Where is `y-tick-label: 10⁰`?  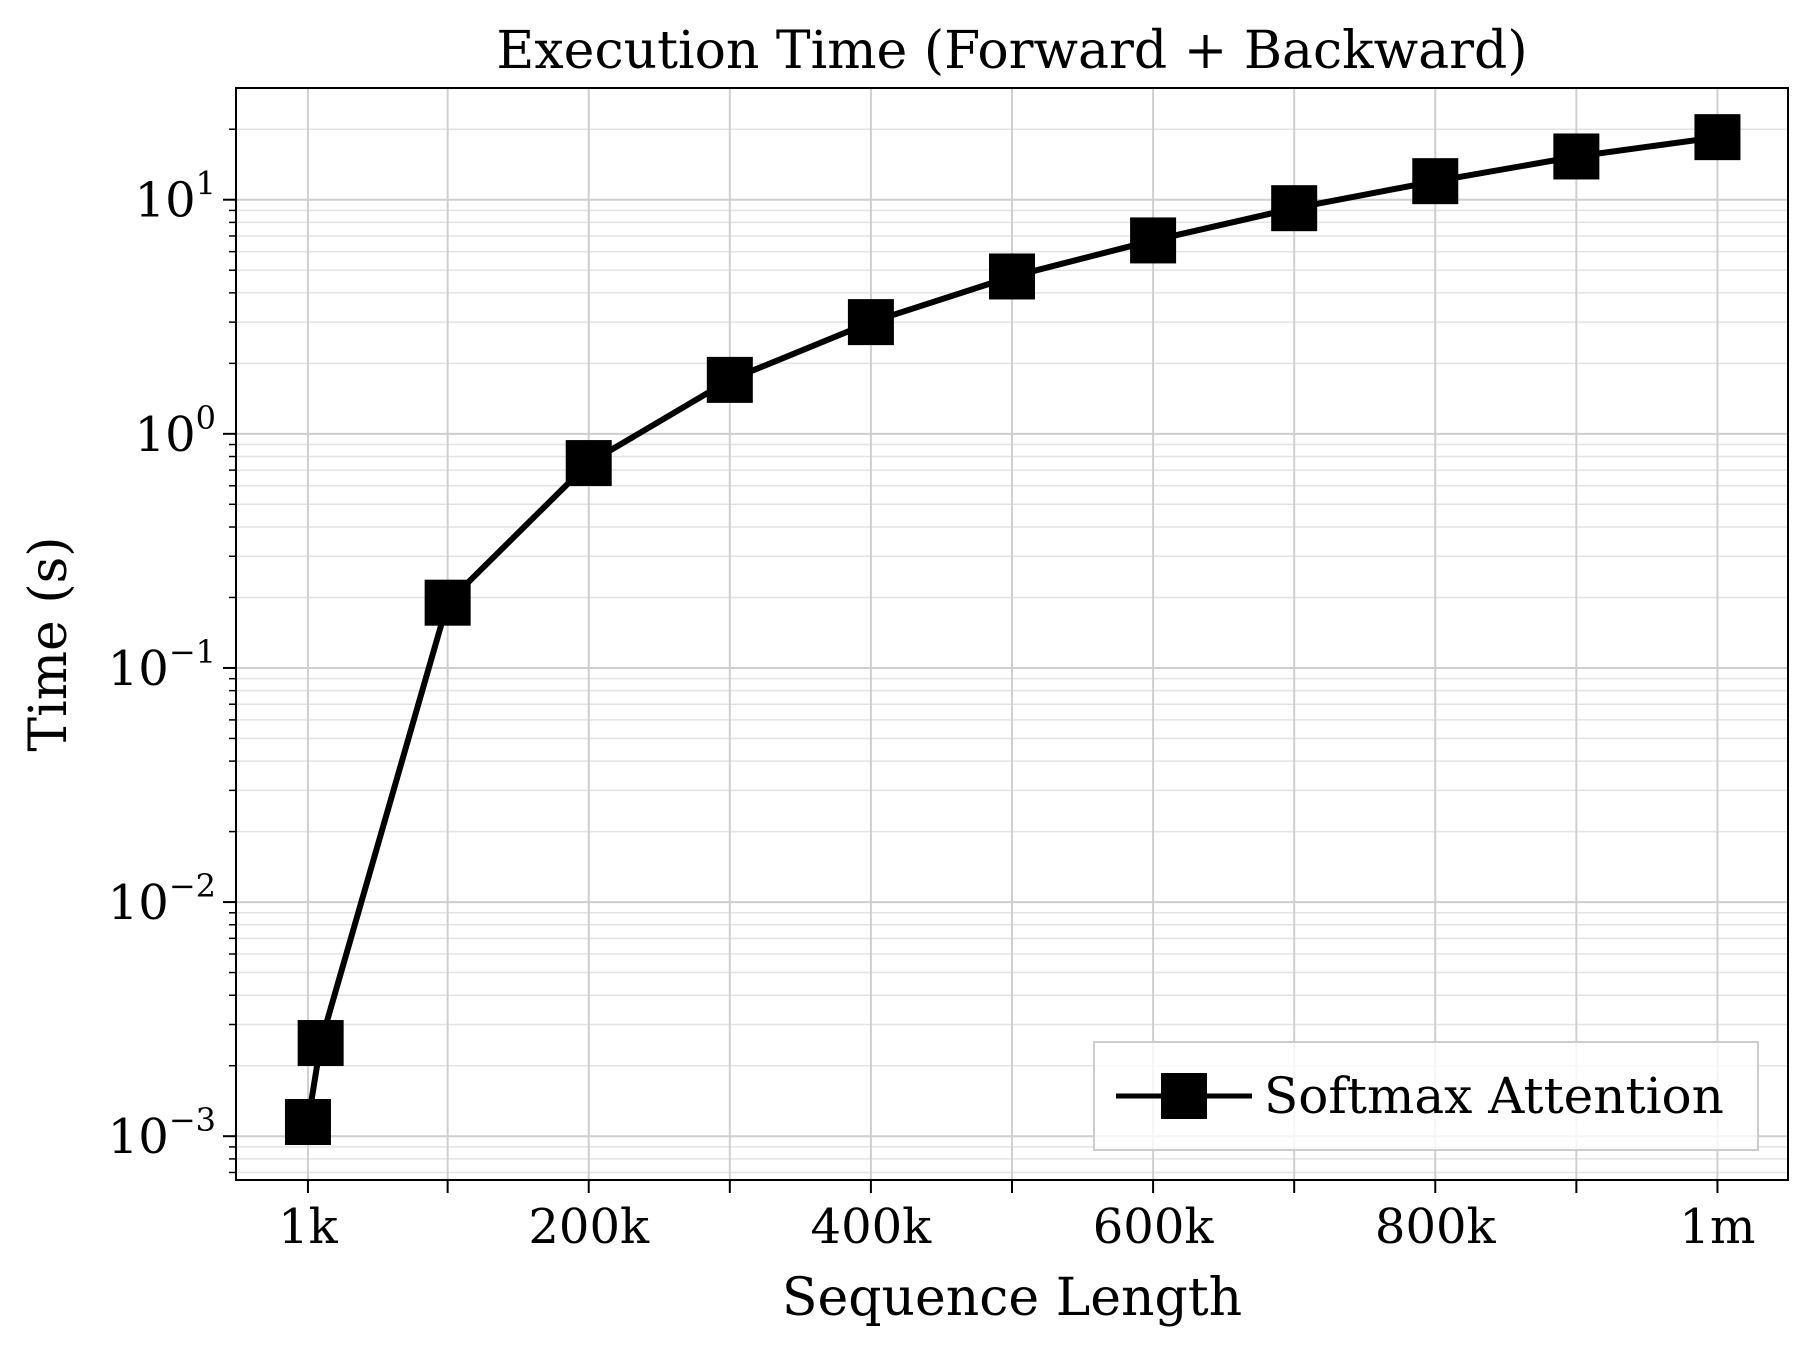 y-tick-label: 10⁰ is located at coordinates (175, 431).